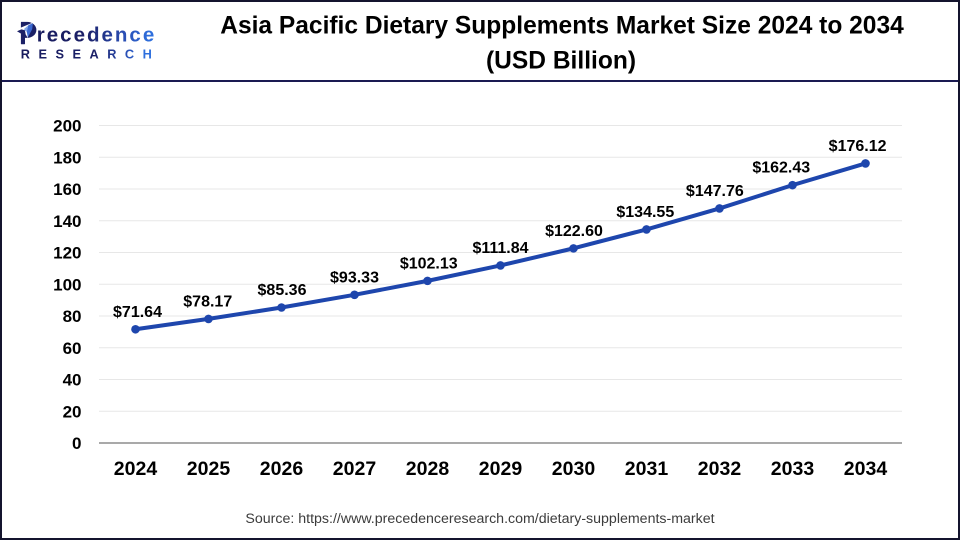  What do you see at coordinates (781, 168) in the screenshot?
I see `svg-text: $162.43` at bounding box center [781, 168].